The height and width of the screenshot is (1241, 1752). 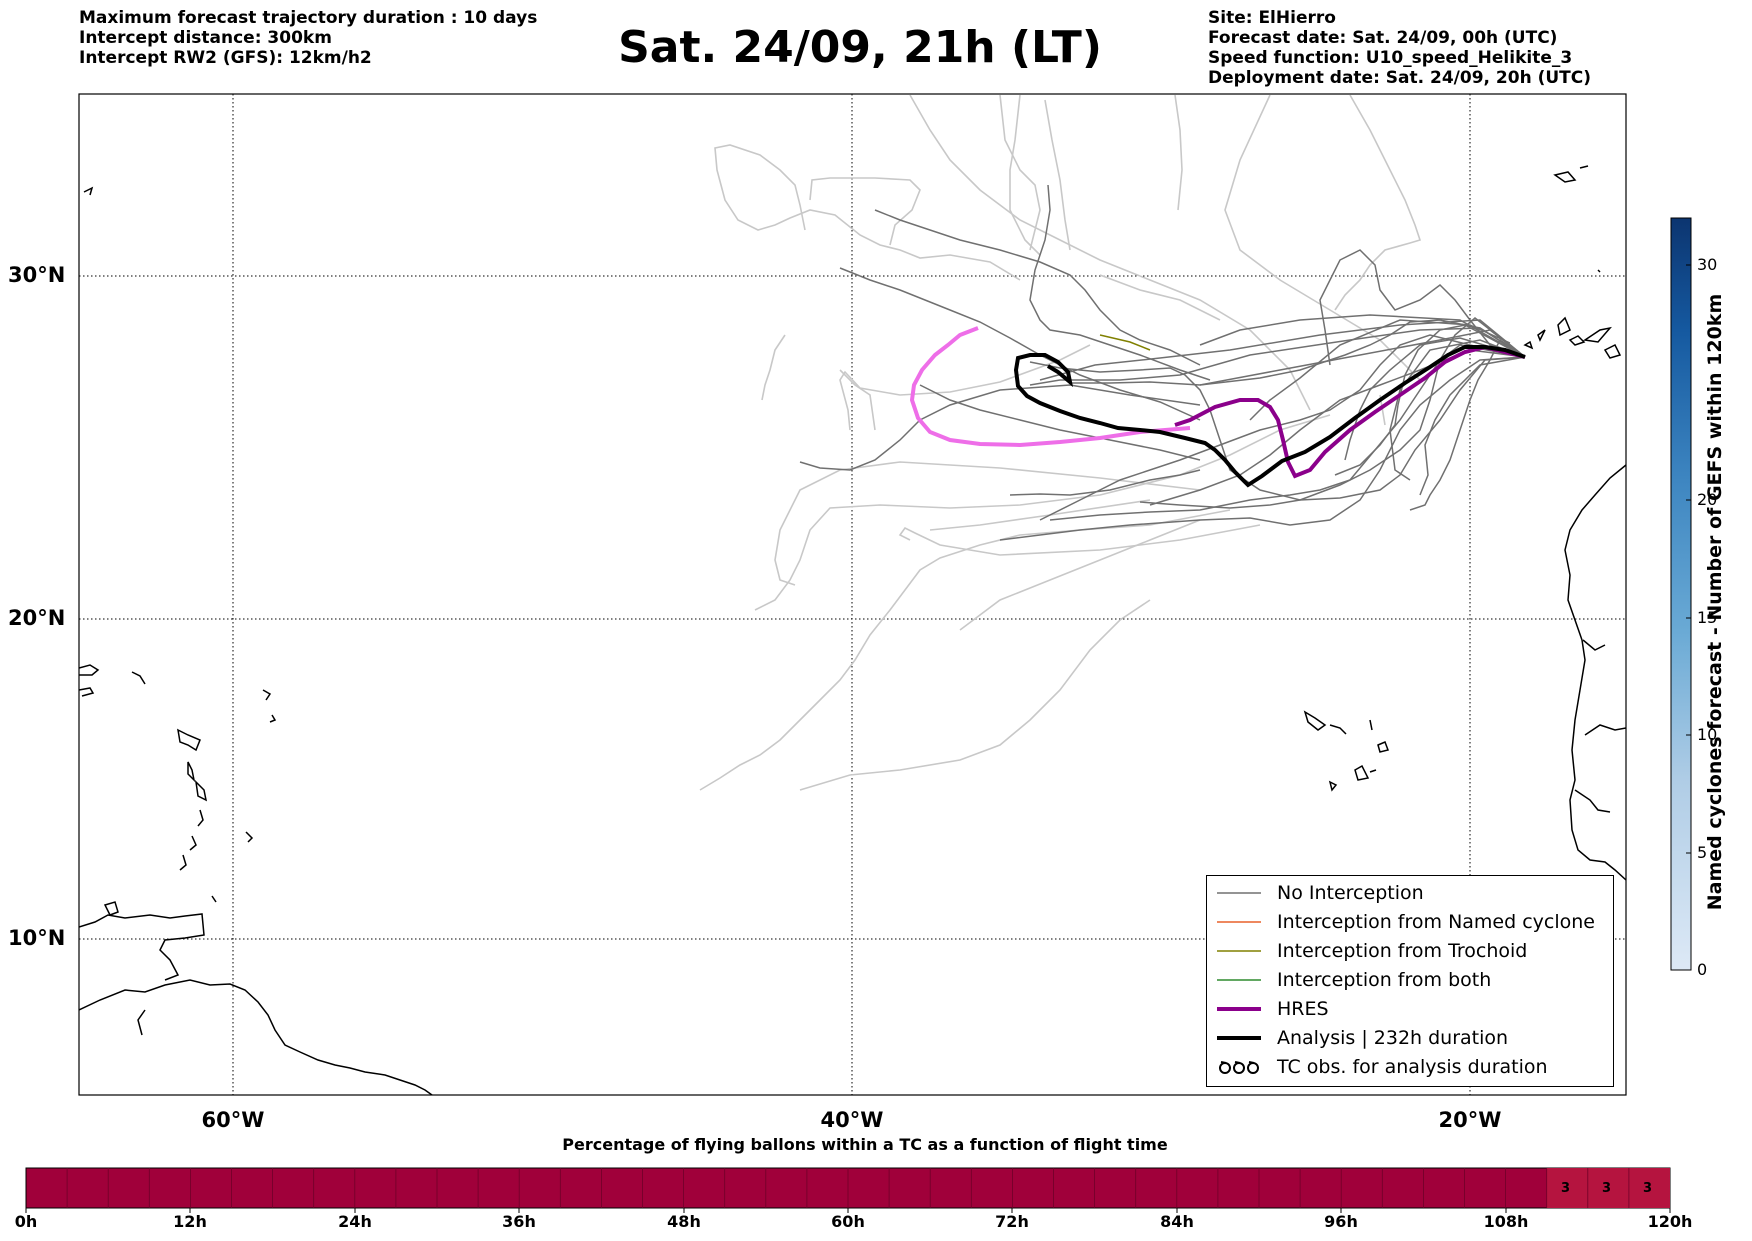 What do you see at coordinates (1177, 1221) in the screenshot?
I see `time-tick-label: 84h` at bounding box center [1177, 1221].